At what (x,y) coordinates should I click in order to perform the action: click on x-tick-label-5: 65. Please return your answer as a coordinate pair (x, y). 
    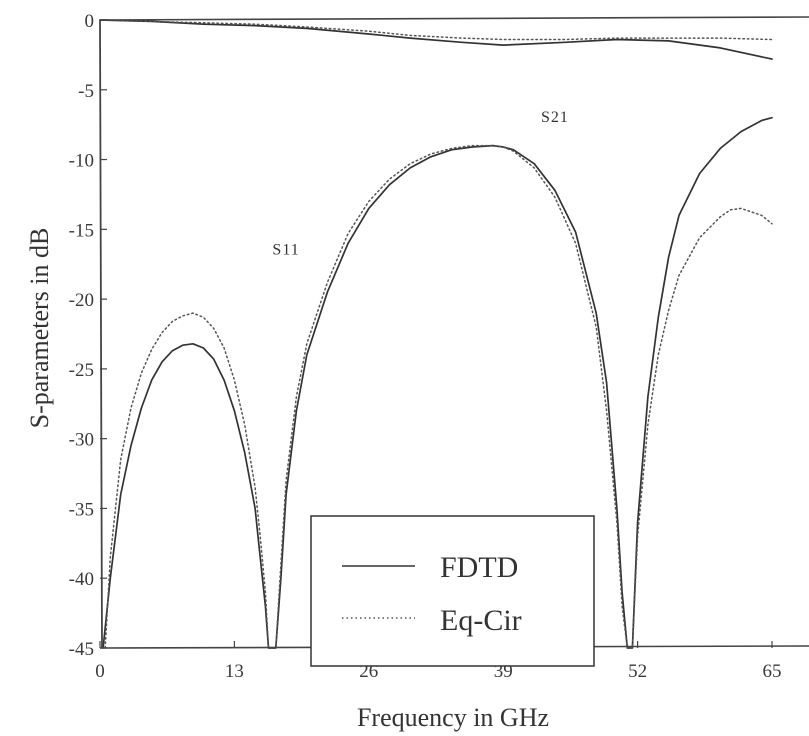
    Looking at the image, I should click on (772, 671).